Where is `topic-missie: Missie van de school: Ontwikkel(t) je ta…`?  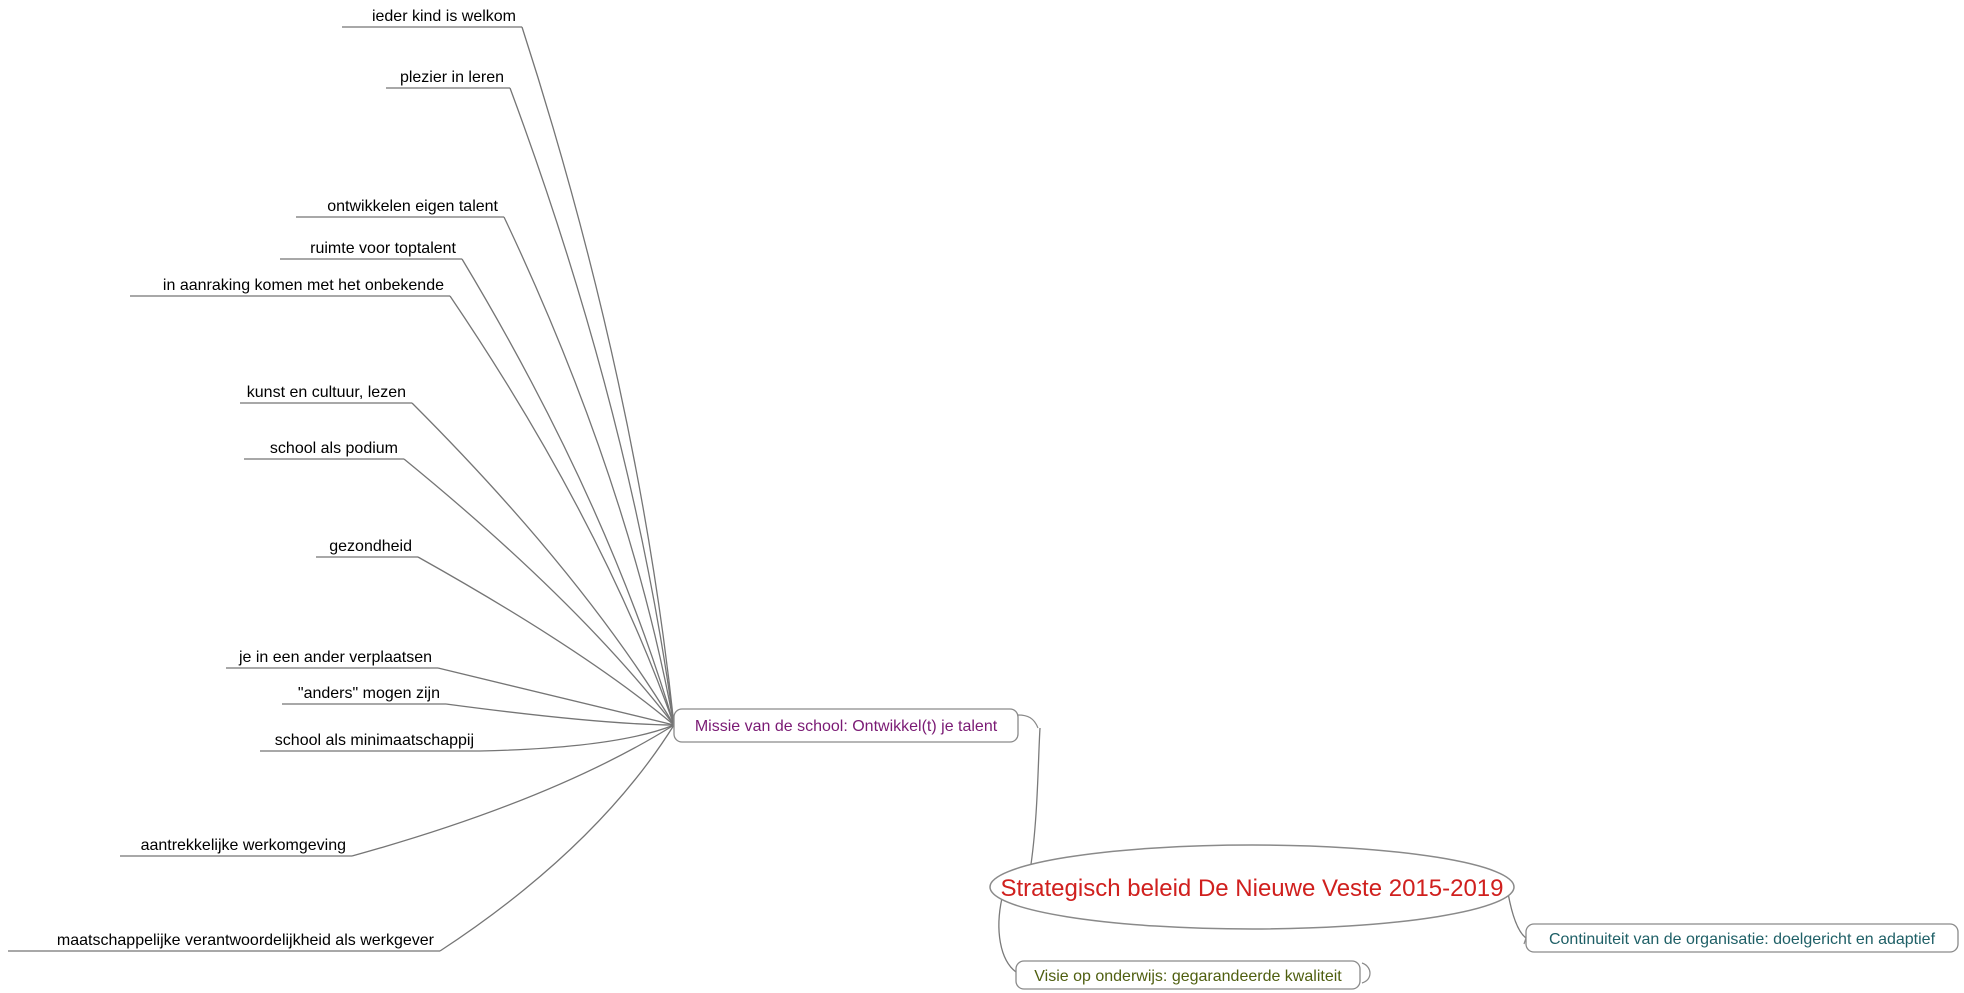
topic-missie: Missie van de school: Ontwikkel(t) je ta… is located at coordinates (846, 725).